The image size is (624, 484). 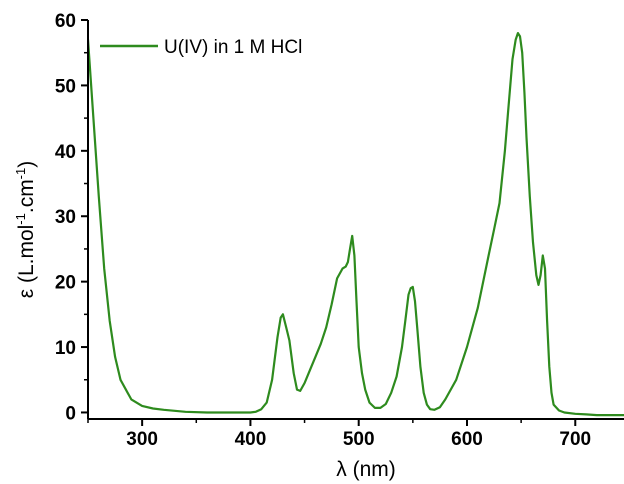 I want to click on y-tick-label: 20, so click(x=65, y=283).